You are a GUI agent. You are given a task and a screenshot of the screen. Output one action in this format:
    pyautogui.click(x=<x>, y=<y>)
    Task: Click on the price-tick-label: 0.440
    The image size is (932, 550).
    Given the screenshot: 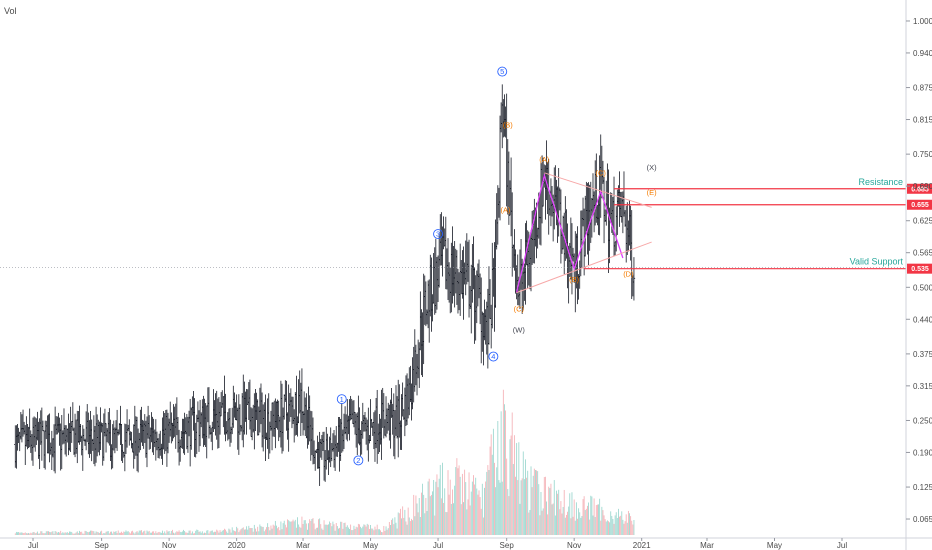 What is the action you would take?
    pyautogui.click(x=922, y=319)
    